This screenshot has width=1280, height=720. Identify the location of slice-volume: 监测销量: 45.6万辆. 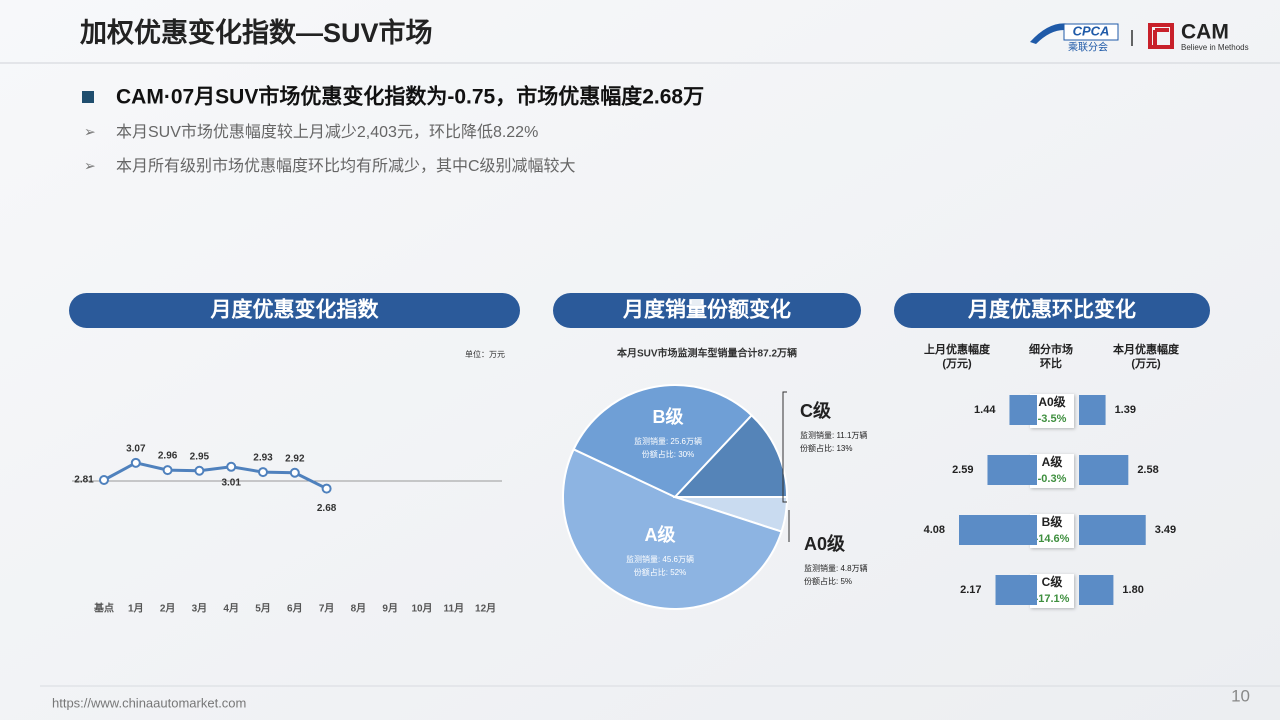
(660, 559).